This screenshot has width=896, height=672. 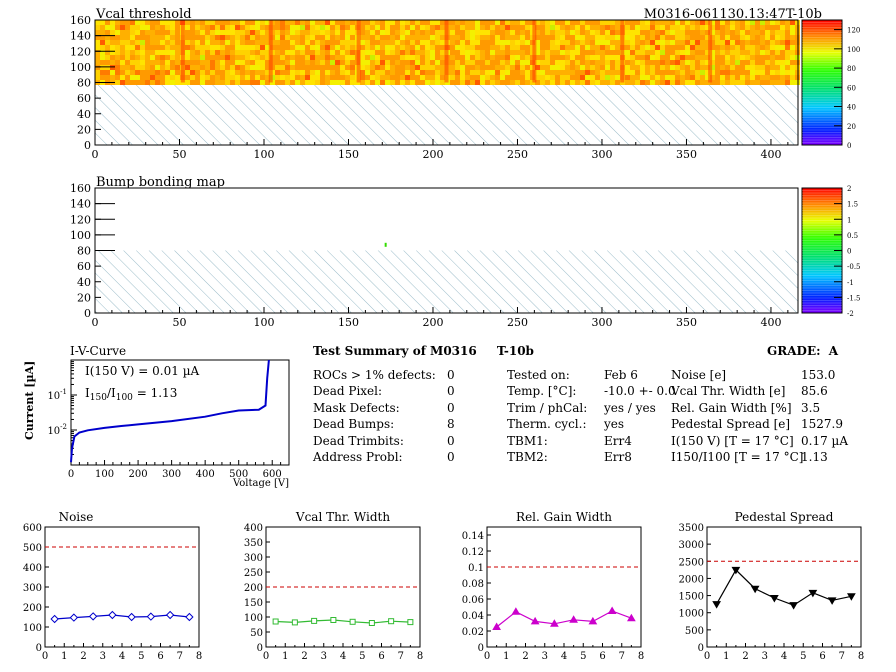 I want to click on summary-row-value: 3.5, so click(x=811, y=407).